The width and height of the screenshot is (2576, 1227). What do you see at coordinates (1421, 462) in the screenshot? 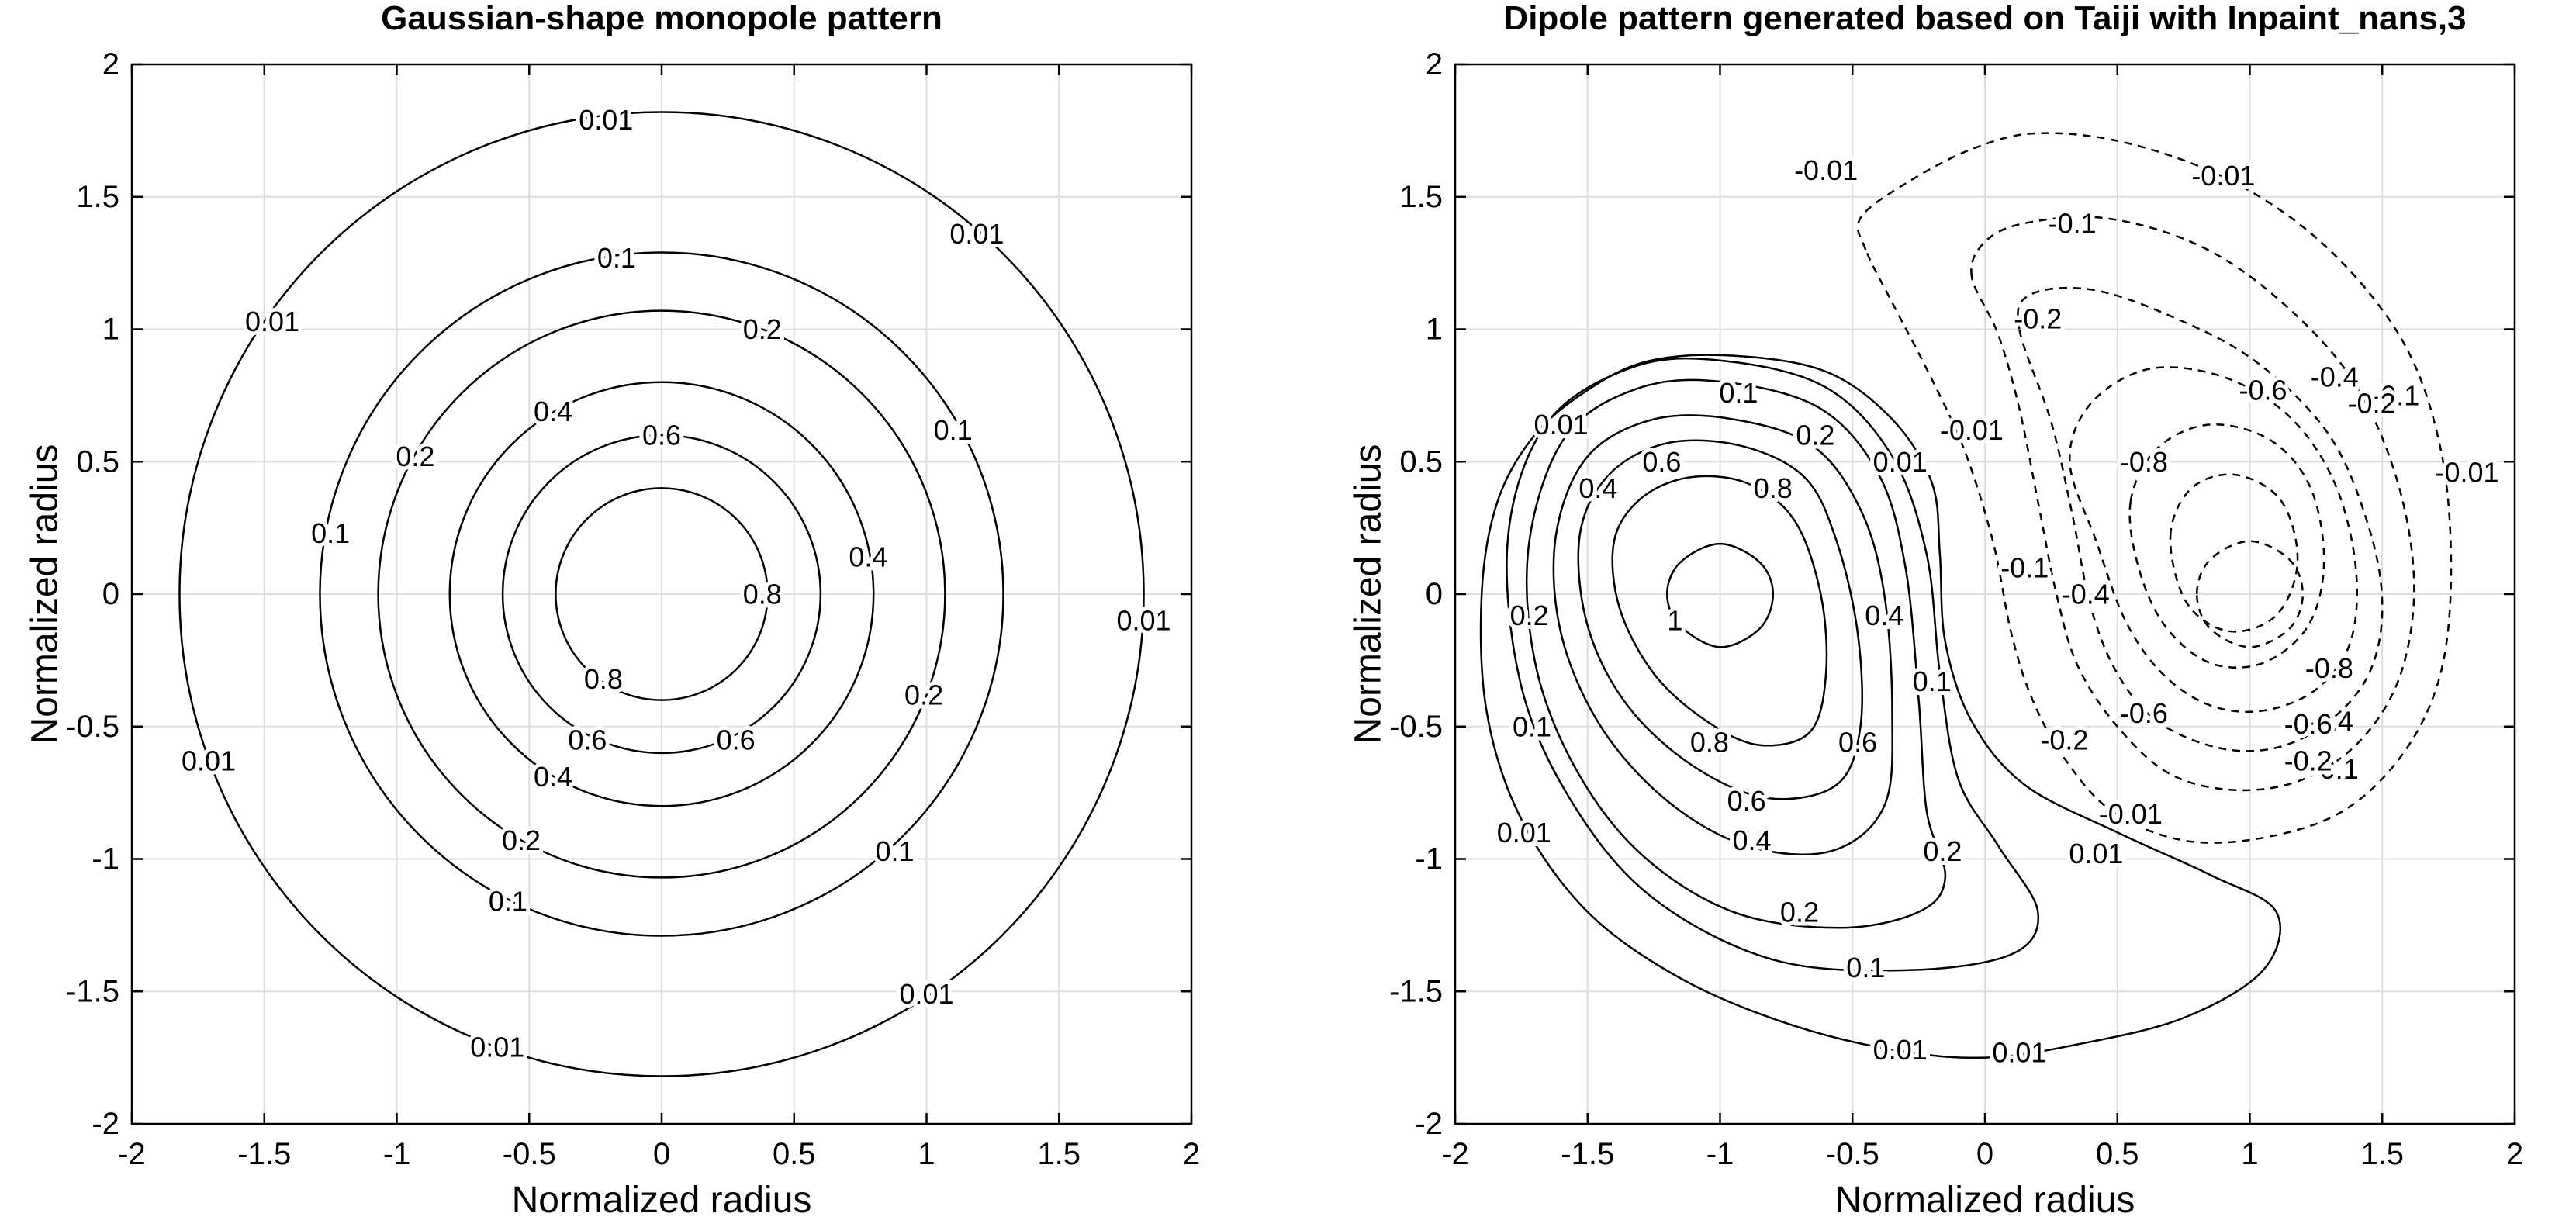
I see `y-tick-label: 0.5` at bounding box center [1421, 462].